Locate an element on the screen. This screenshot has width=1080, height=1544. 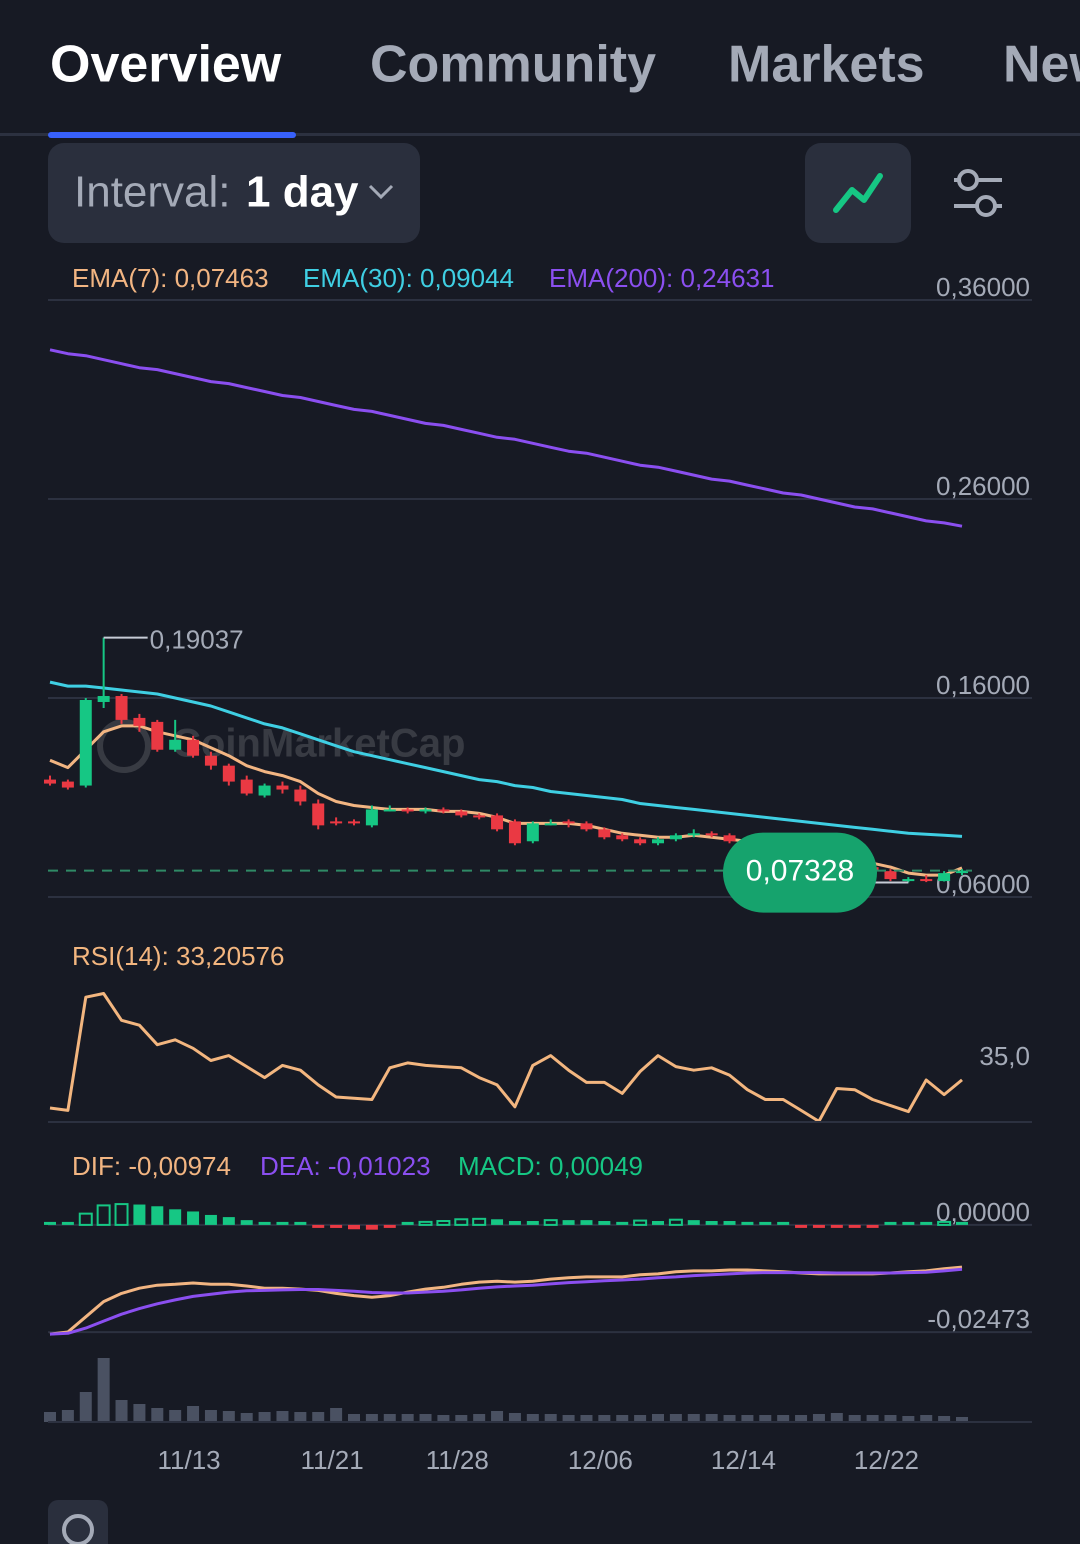
interval-value: 1 day is located at coordinates (302, 192).